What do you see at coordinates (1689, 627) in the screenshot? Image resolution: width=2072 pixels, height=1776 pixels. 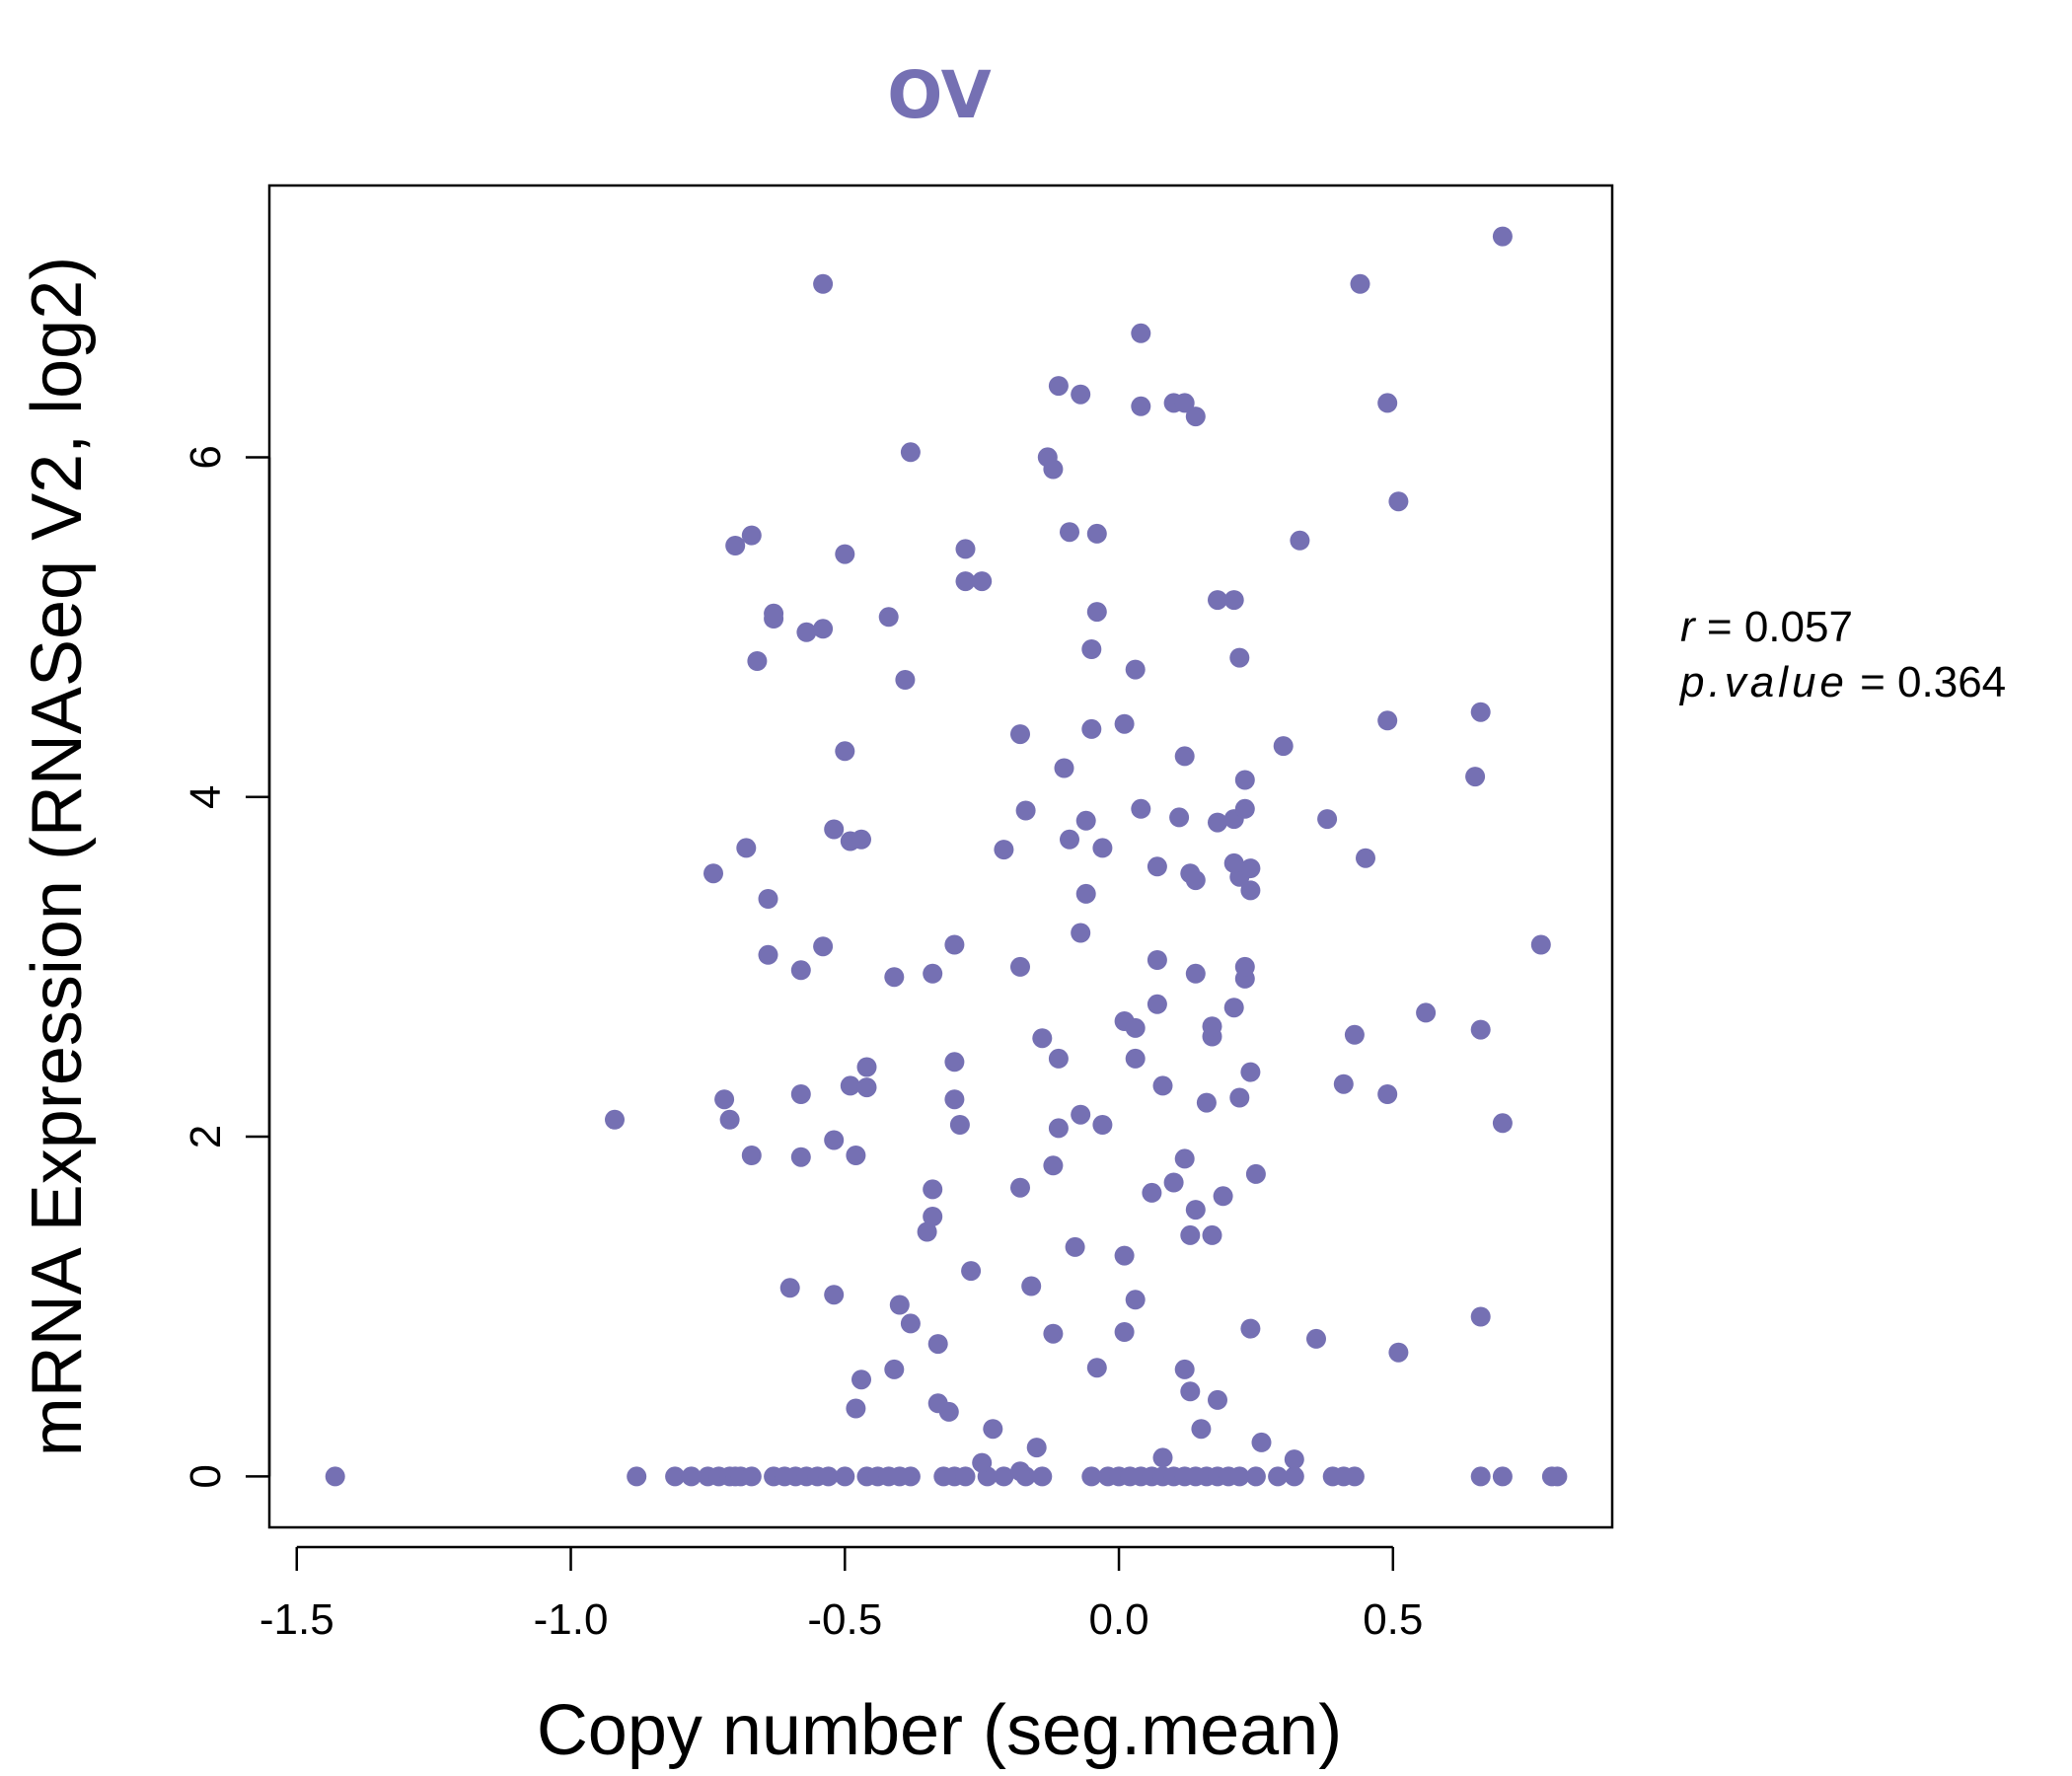 I see `r-label: r` at bounding box center [1689, 627].